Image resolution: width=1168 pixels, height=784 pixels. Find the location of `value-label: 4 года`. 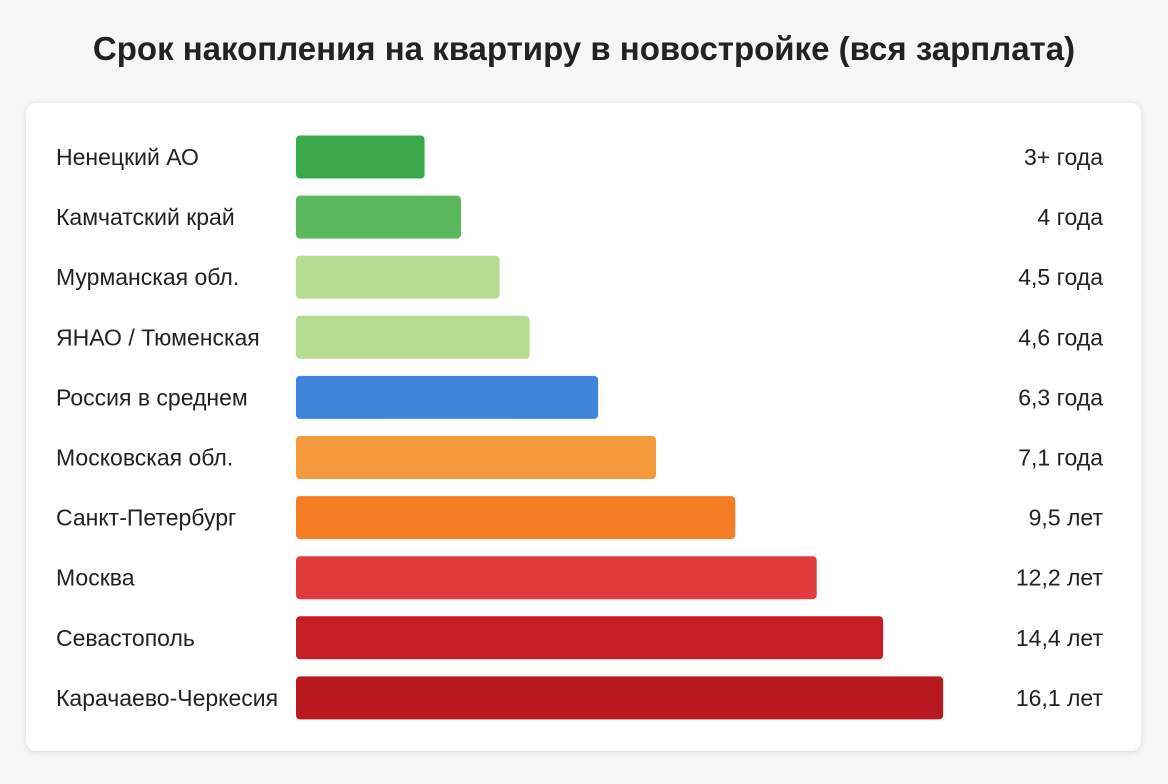

value-label: 4 года is located at coordinates (1070, 217).